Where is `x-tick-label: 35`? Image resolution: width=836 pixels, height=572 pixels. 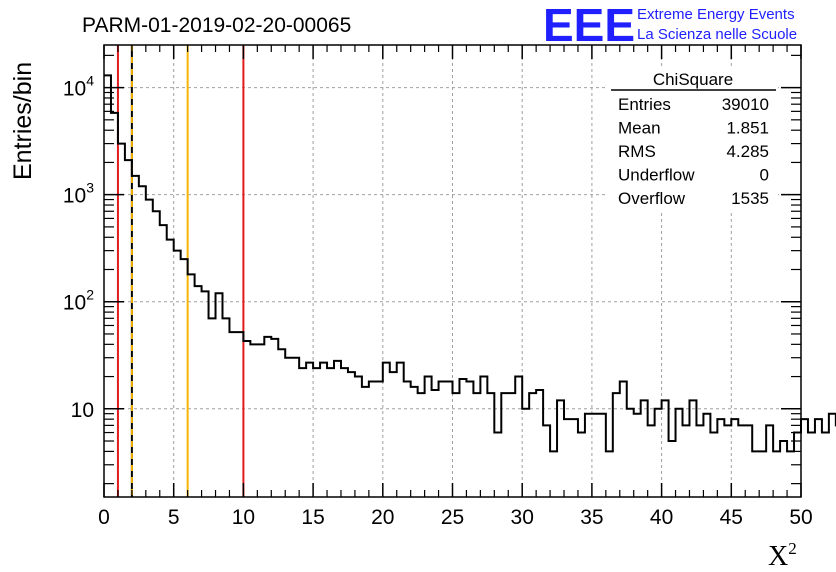
x-tick-label: 35 is located at coordinates (591, 517).